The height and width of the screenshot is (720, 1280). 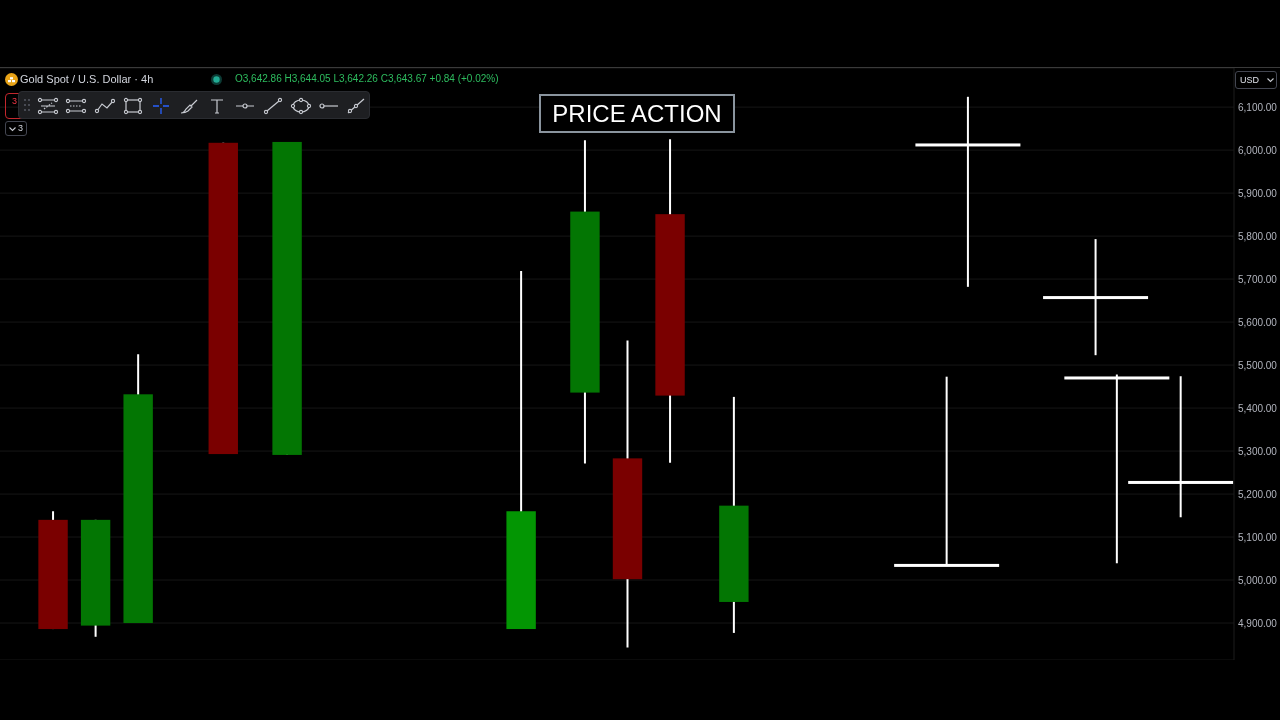 I want to click on y-tick-label: 6,000.00, so click(x=1258, y=150).